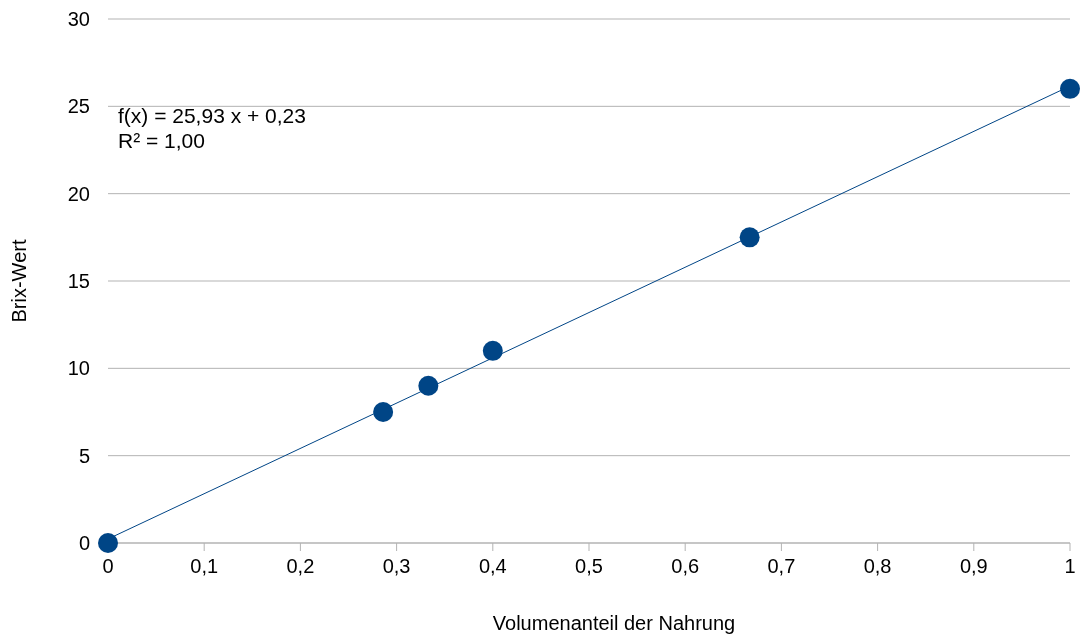  I want to click on x-tick-label: 0,1, so click(204, 566).